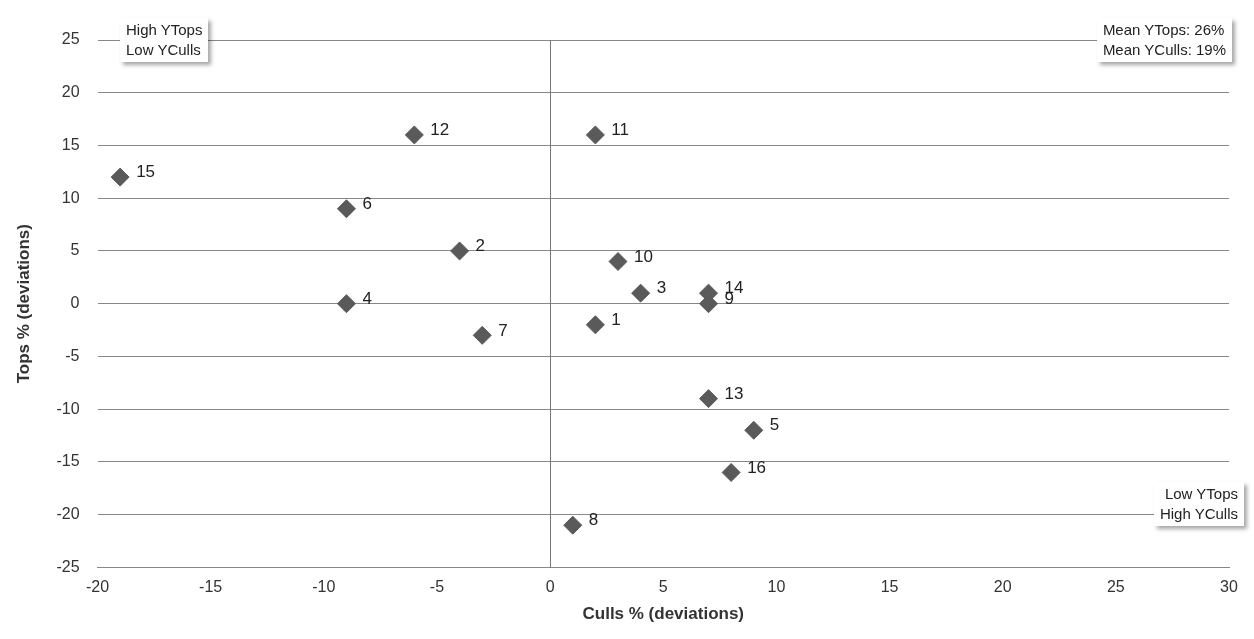  I want to click on annotation: 2, so click(480, 246).